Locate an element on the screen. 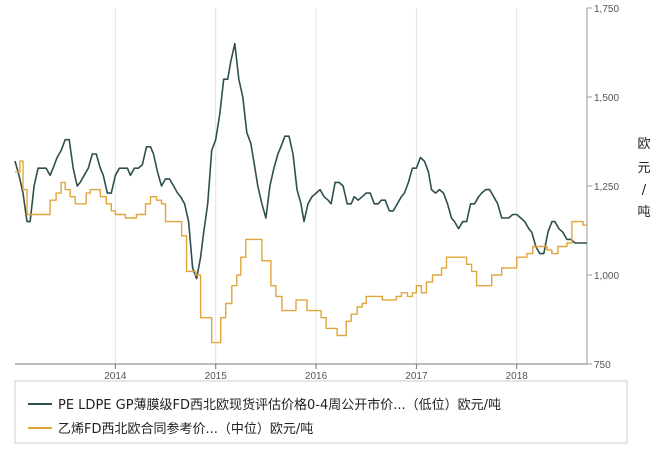 Image resolution: width=661 pixels, height=449 pixels. legend-box is located at coordinates (321, 412).